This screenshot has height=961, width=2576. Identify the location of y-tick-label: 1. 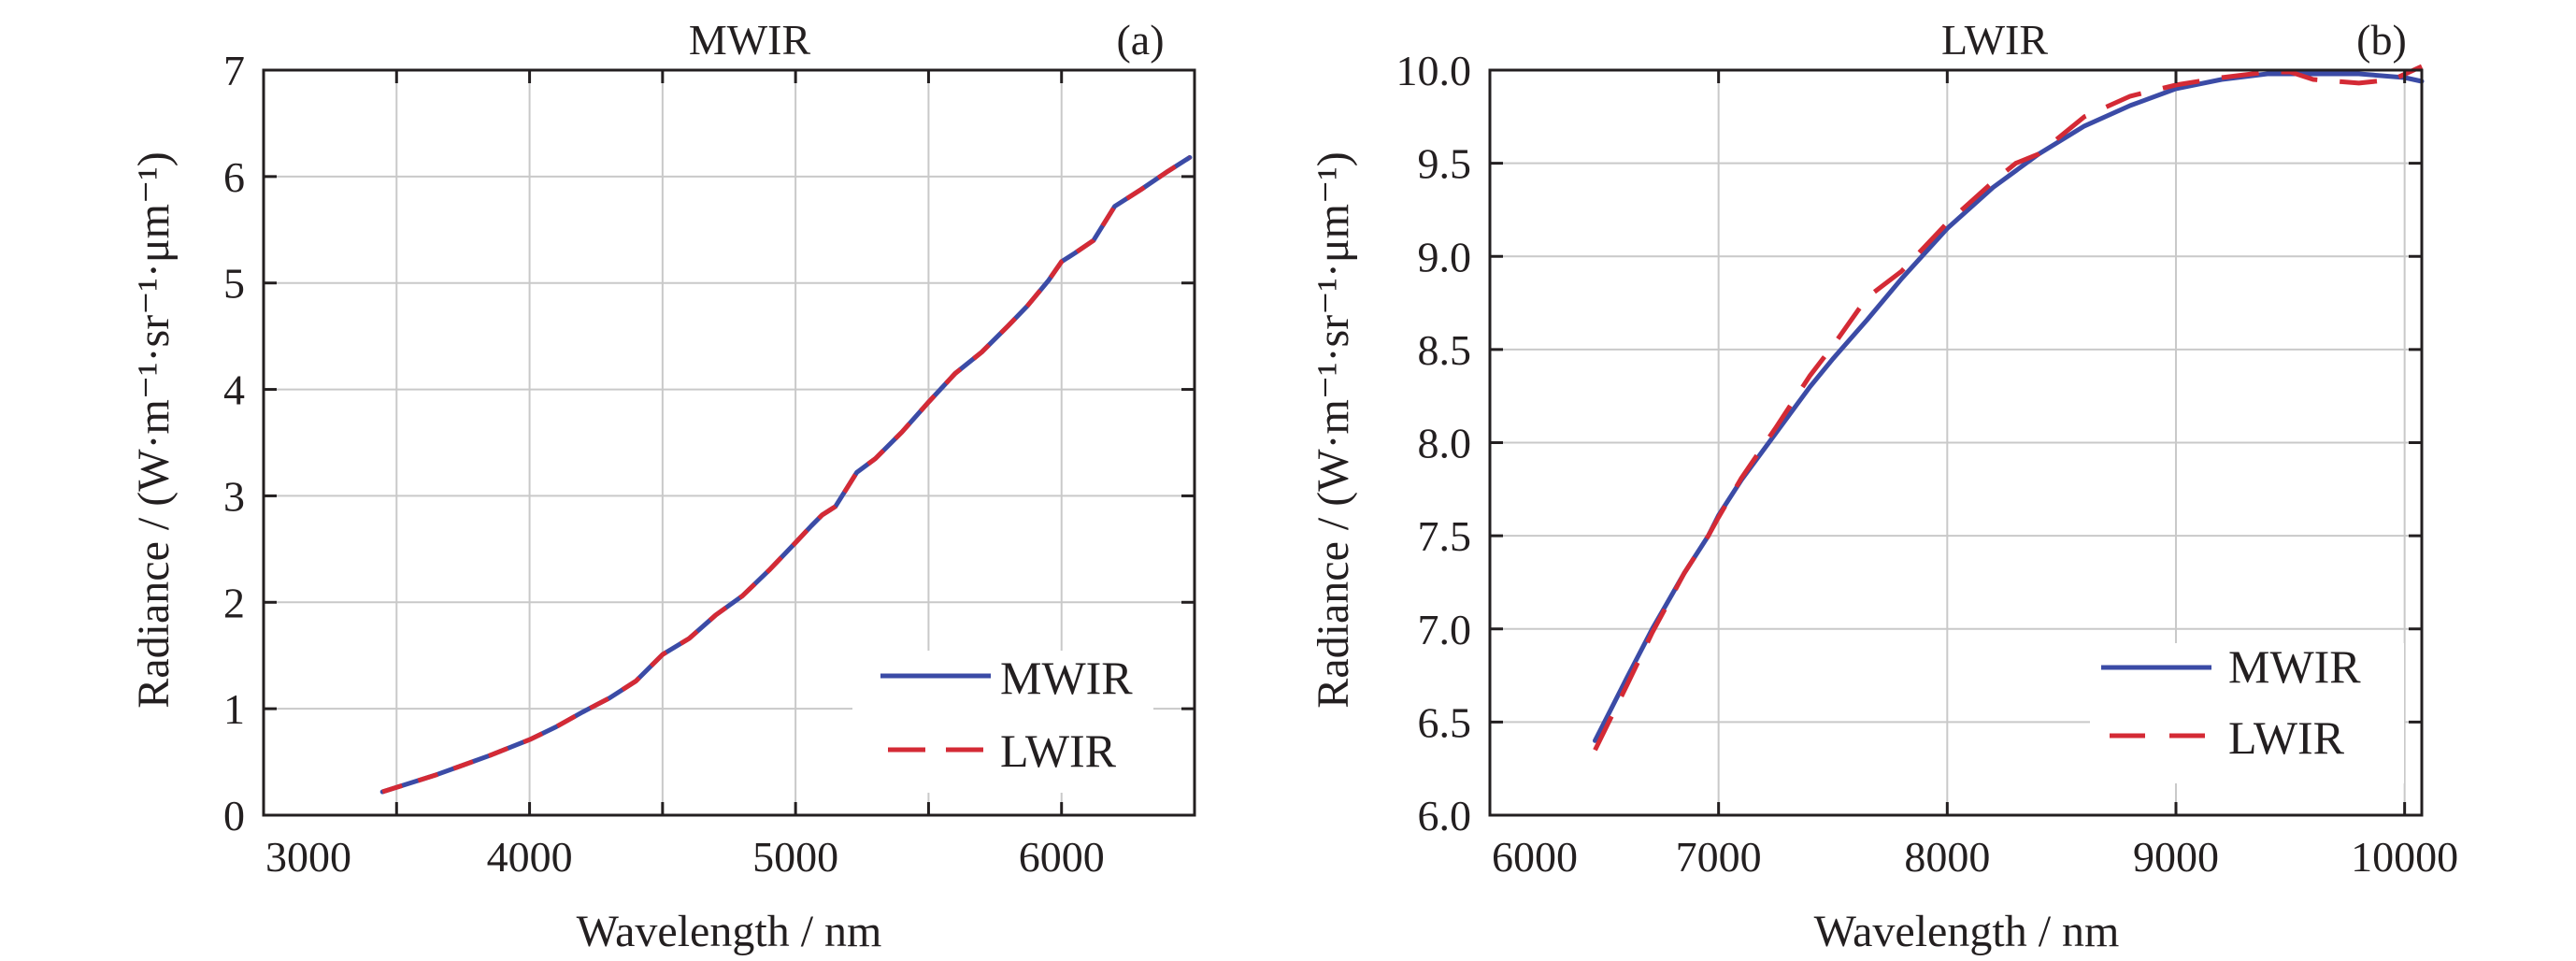
(234, 709).